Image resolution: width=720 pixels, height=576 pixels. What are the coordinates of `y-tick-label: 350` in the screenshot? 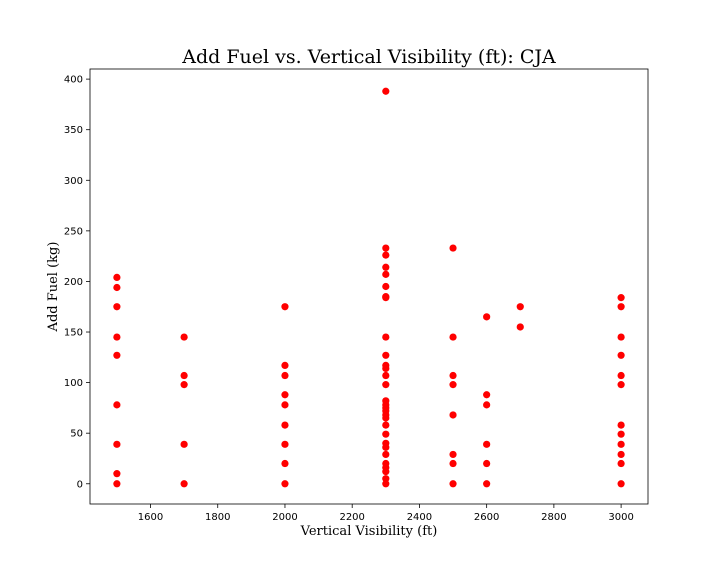 It's located at (73, 130).